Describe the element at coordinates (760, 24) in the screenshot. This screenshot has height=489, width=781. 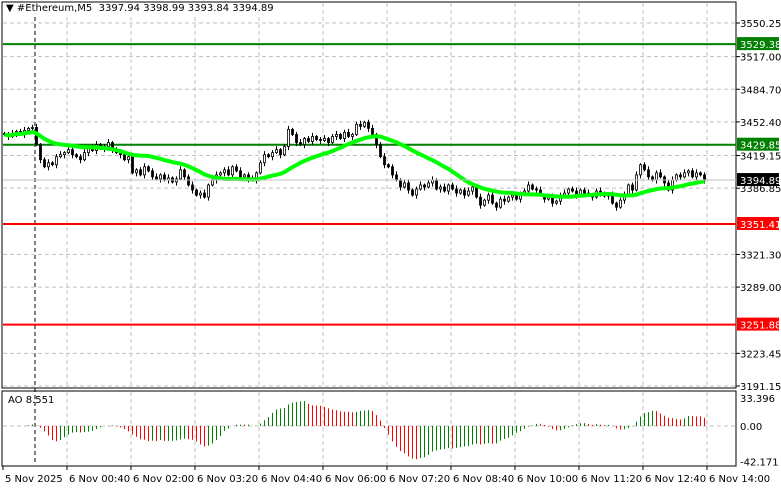
I see `price-tick-label: 3550.25` at that location.